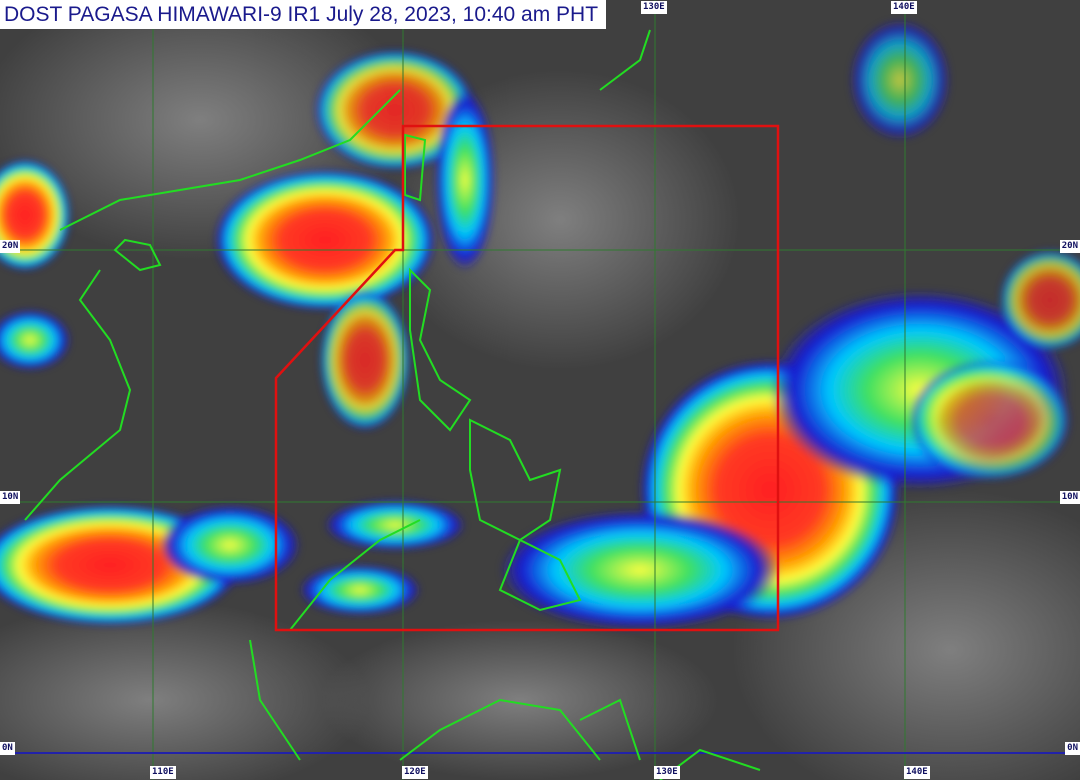 The height and width of the screenshot is (780, 1080). What do you see at coordinates (917, 772) in the screenshot?
I see `label-bottom-140e: 140E` at bounding box center [917, 772].